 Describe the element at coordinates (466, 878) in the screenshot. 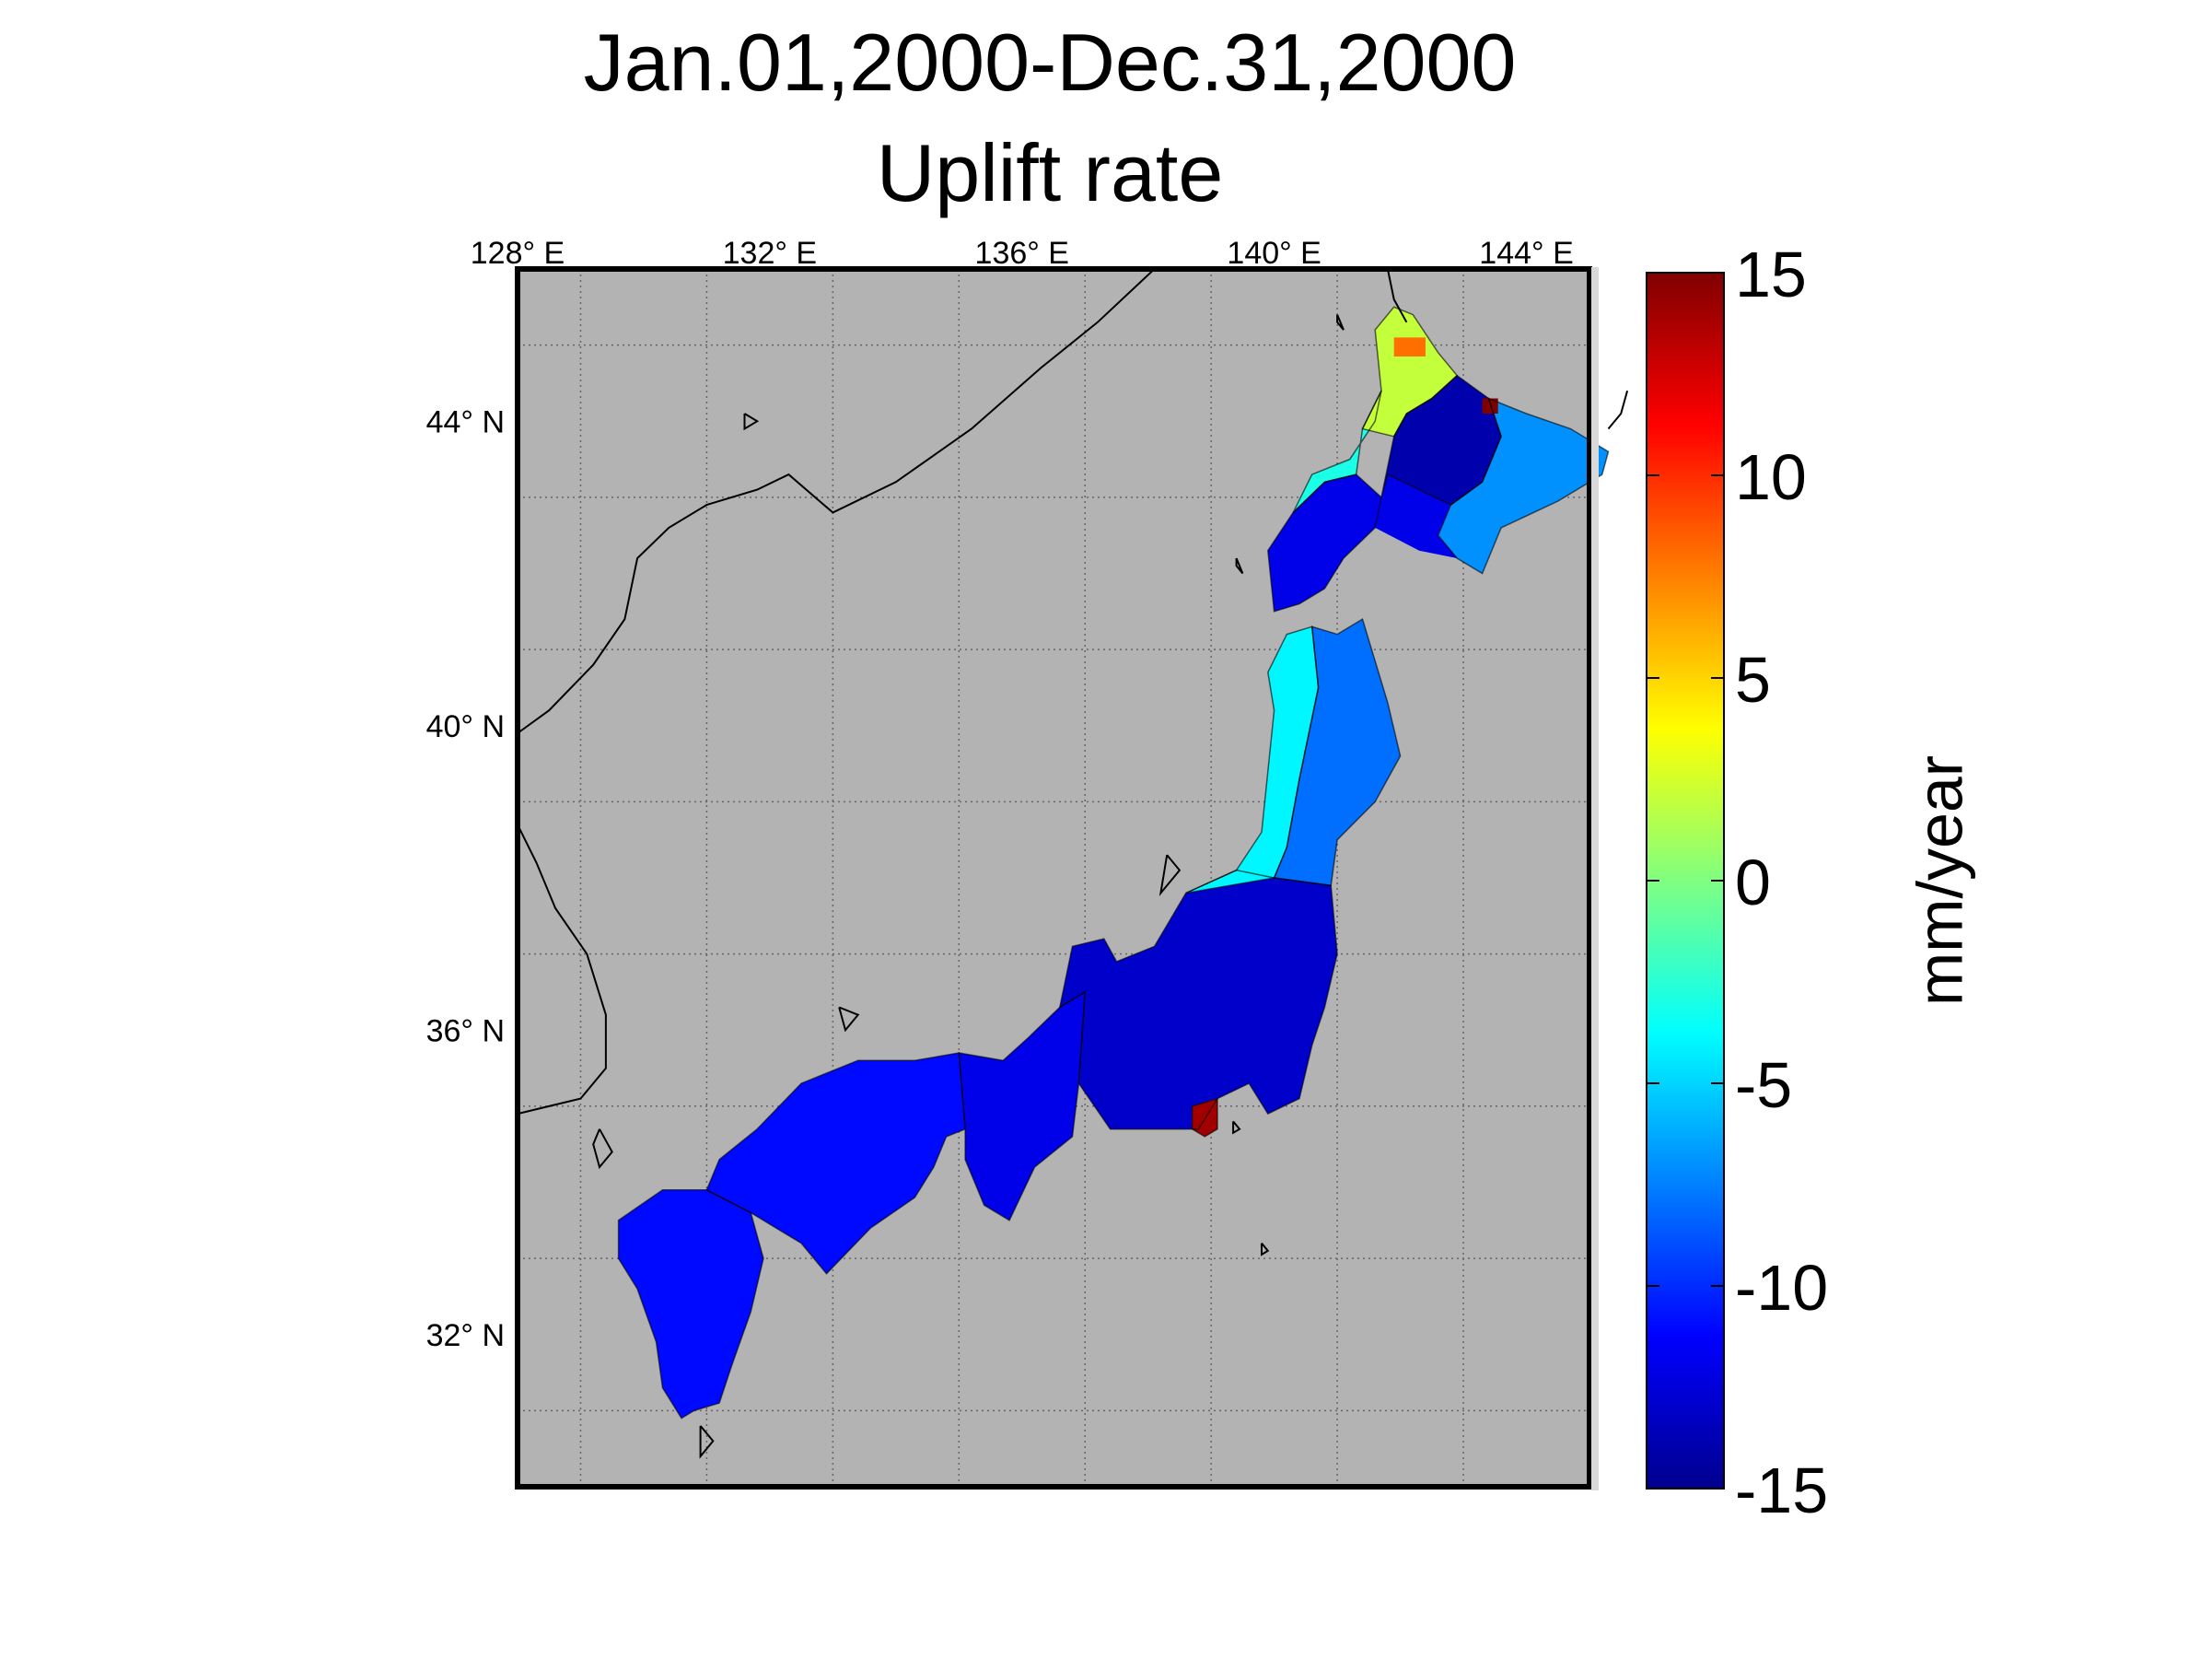

I see `latitude-ticks: 44° N 40° N 36° N 32° N` at that location.